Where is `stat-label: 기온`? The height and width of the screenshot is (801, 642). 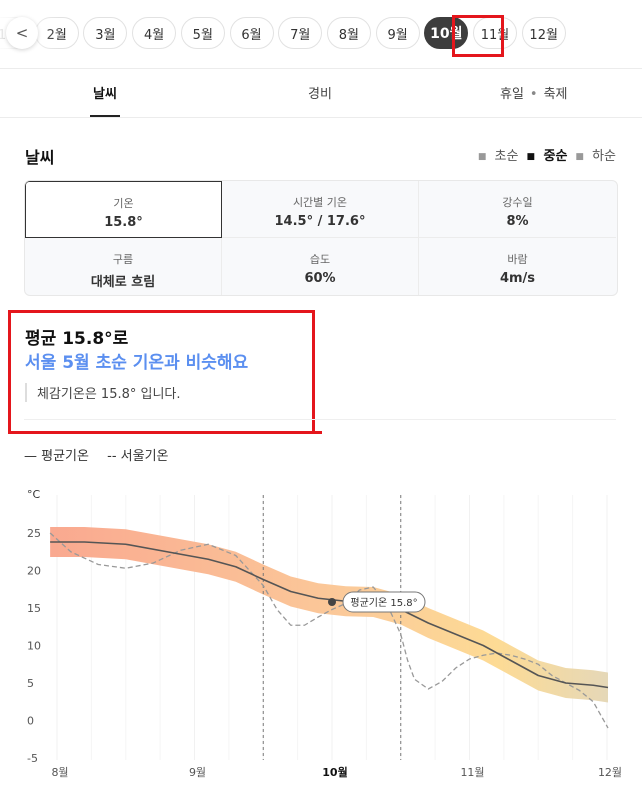 stat-label: 기온 is located at coordinates (123, 203).